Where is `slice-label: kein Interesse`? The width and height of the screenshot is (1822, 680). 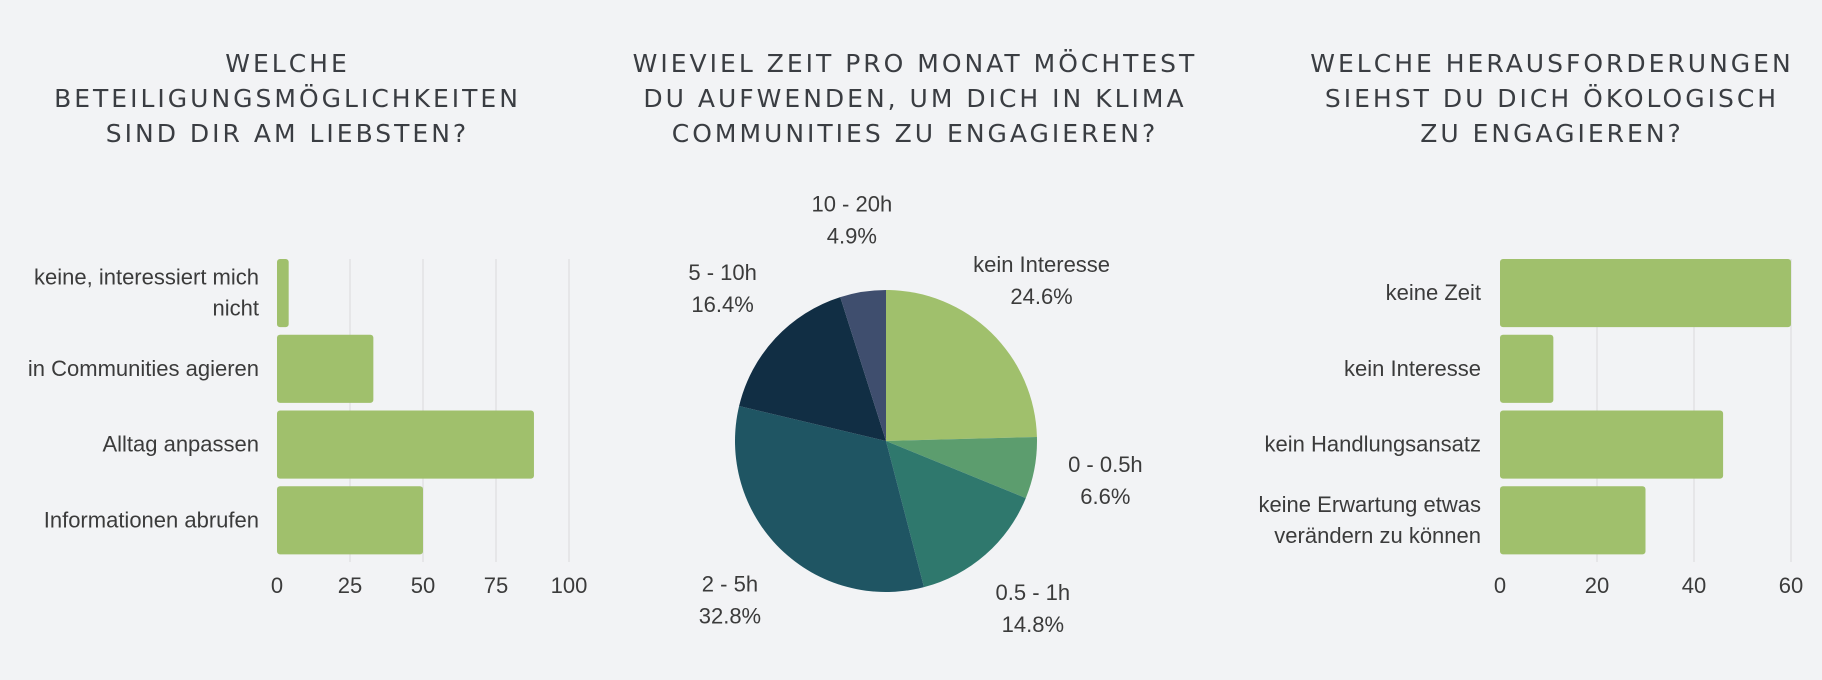 slice-label: kein Interesse is located at coordinates (1041, 264).